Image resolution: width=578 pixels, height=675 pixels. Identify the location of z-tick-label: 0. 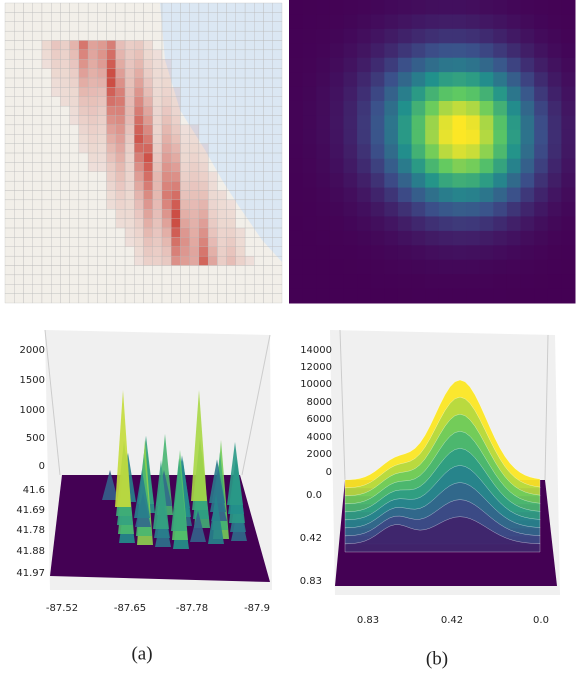
(329, 472).